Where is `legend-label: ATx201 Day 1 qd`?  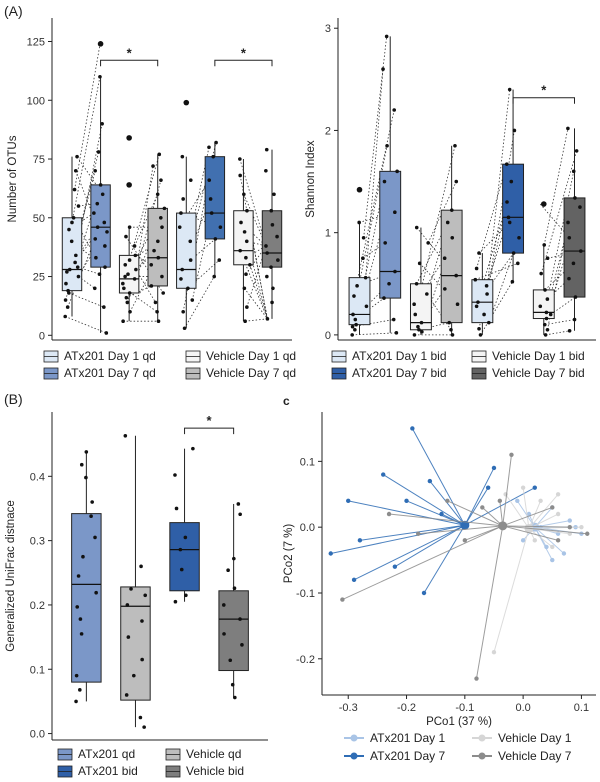
legend-label: ATx201 Day 1 qd is located at coordinates (110, 356).